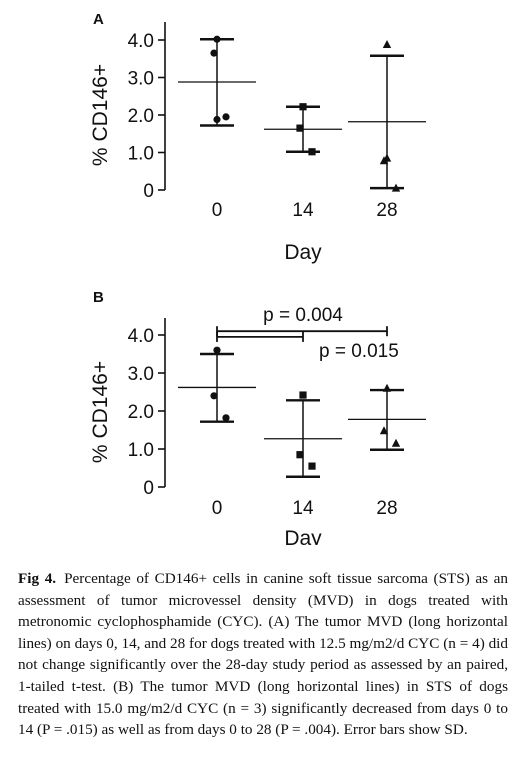  I want to click on panel-a-x-axis-label: Day, so click(303, 252).